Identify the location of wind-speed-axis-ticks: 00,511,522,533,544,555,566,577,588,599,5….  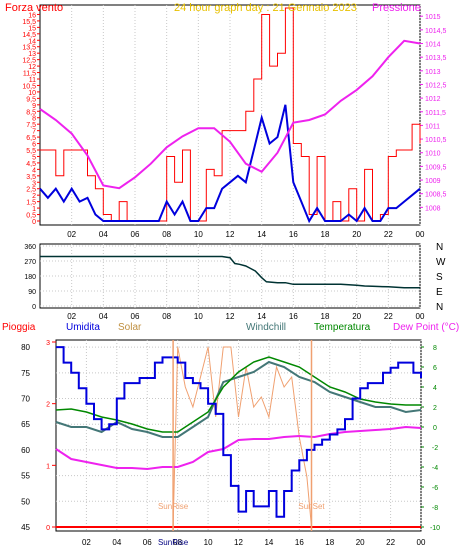
(31, 119).